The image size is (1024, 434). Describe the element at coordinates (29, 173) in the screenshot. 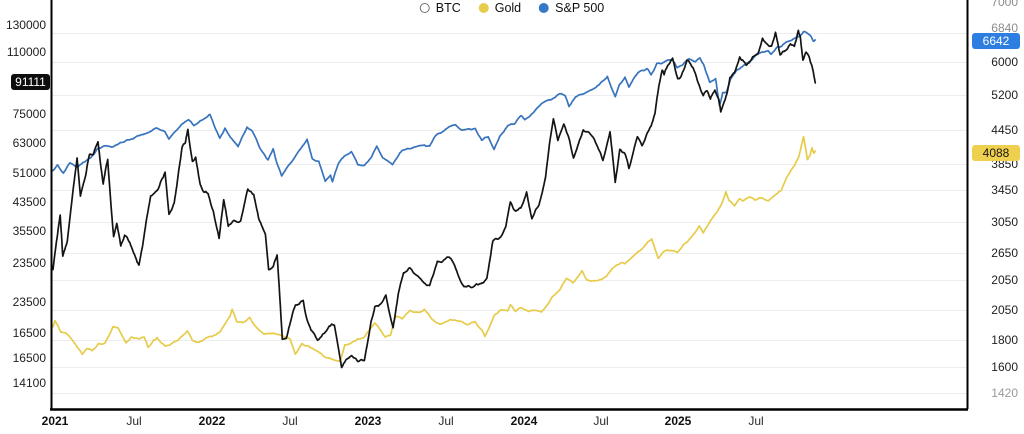

I see `left-axis-tick-label: 51000` at that location.